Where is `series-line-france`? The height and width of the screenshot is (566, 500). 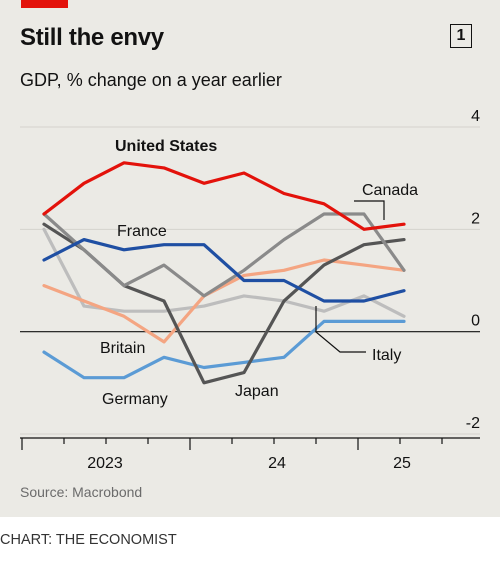
series-line-france is located at coordinates (224, 270).